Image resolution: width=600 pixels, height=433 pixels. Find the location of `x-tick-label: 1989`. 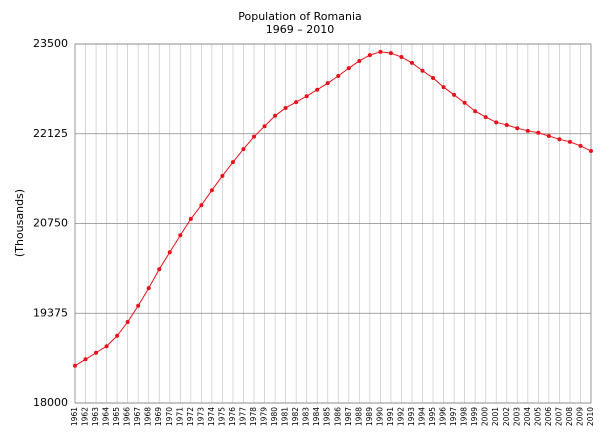

x-tick-label: 1989 is located at coordinates (369, 416).